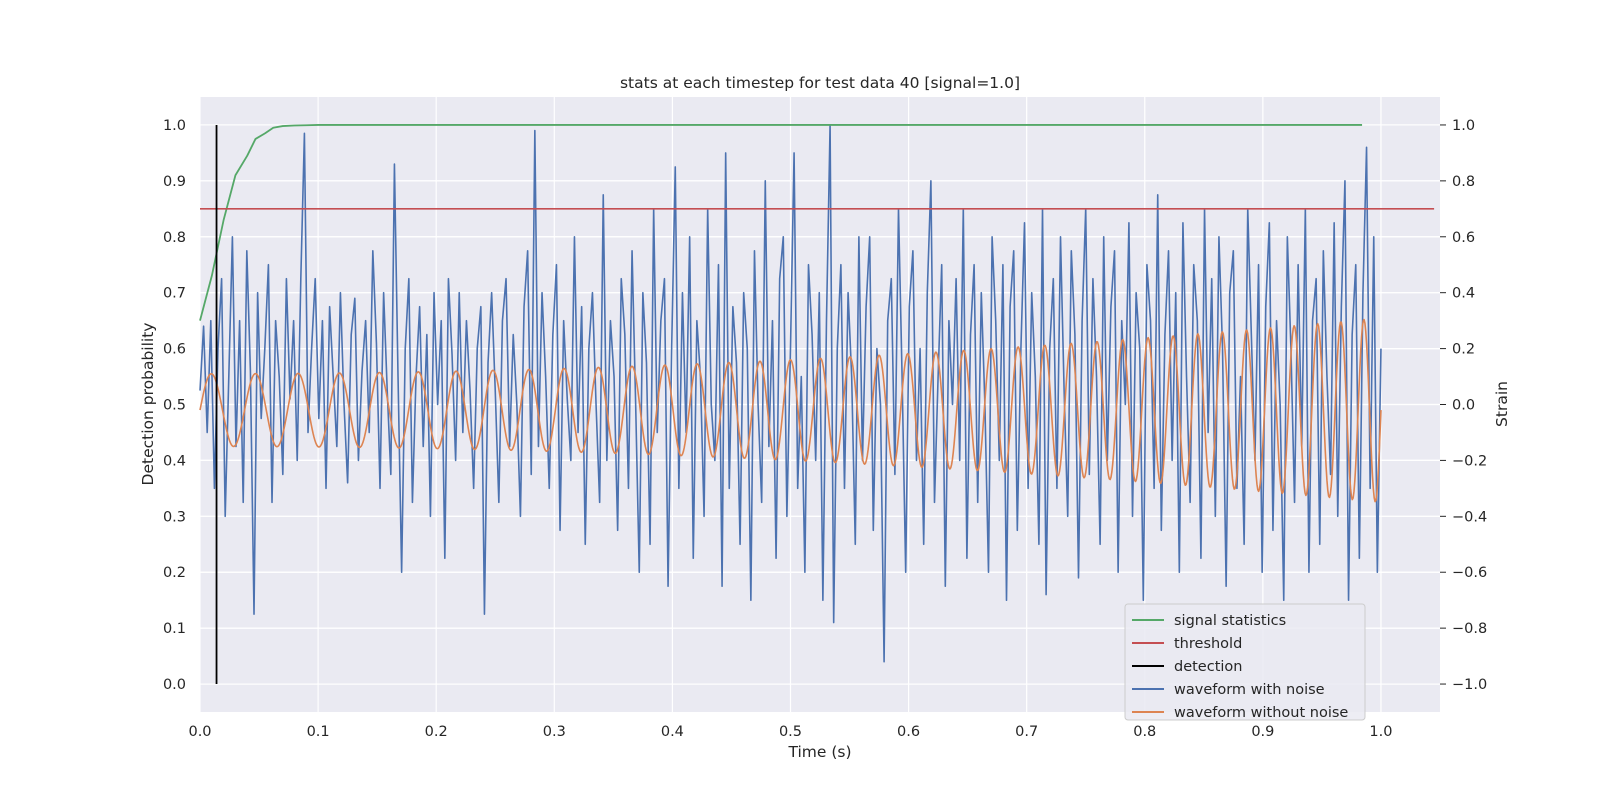 This screenshot has width=1600, height=800. Describe the element at coordinates (1463, 294) in the screenshot. I see `y2-tick-label: 0.4` at that location.